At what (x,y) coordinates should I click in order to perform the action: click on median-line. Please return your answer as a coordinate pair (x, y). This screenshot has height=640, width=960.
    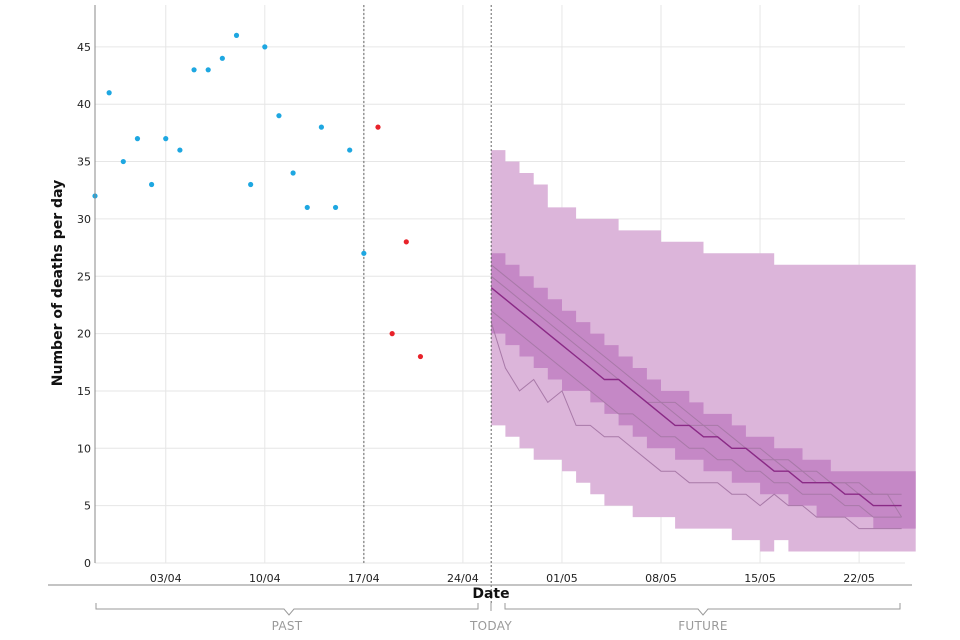
    Looking at the image, I should click on (696, 397).